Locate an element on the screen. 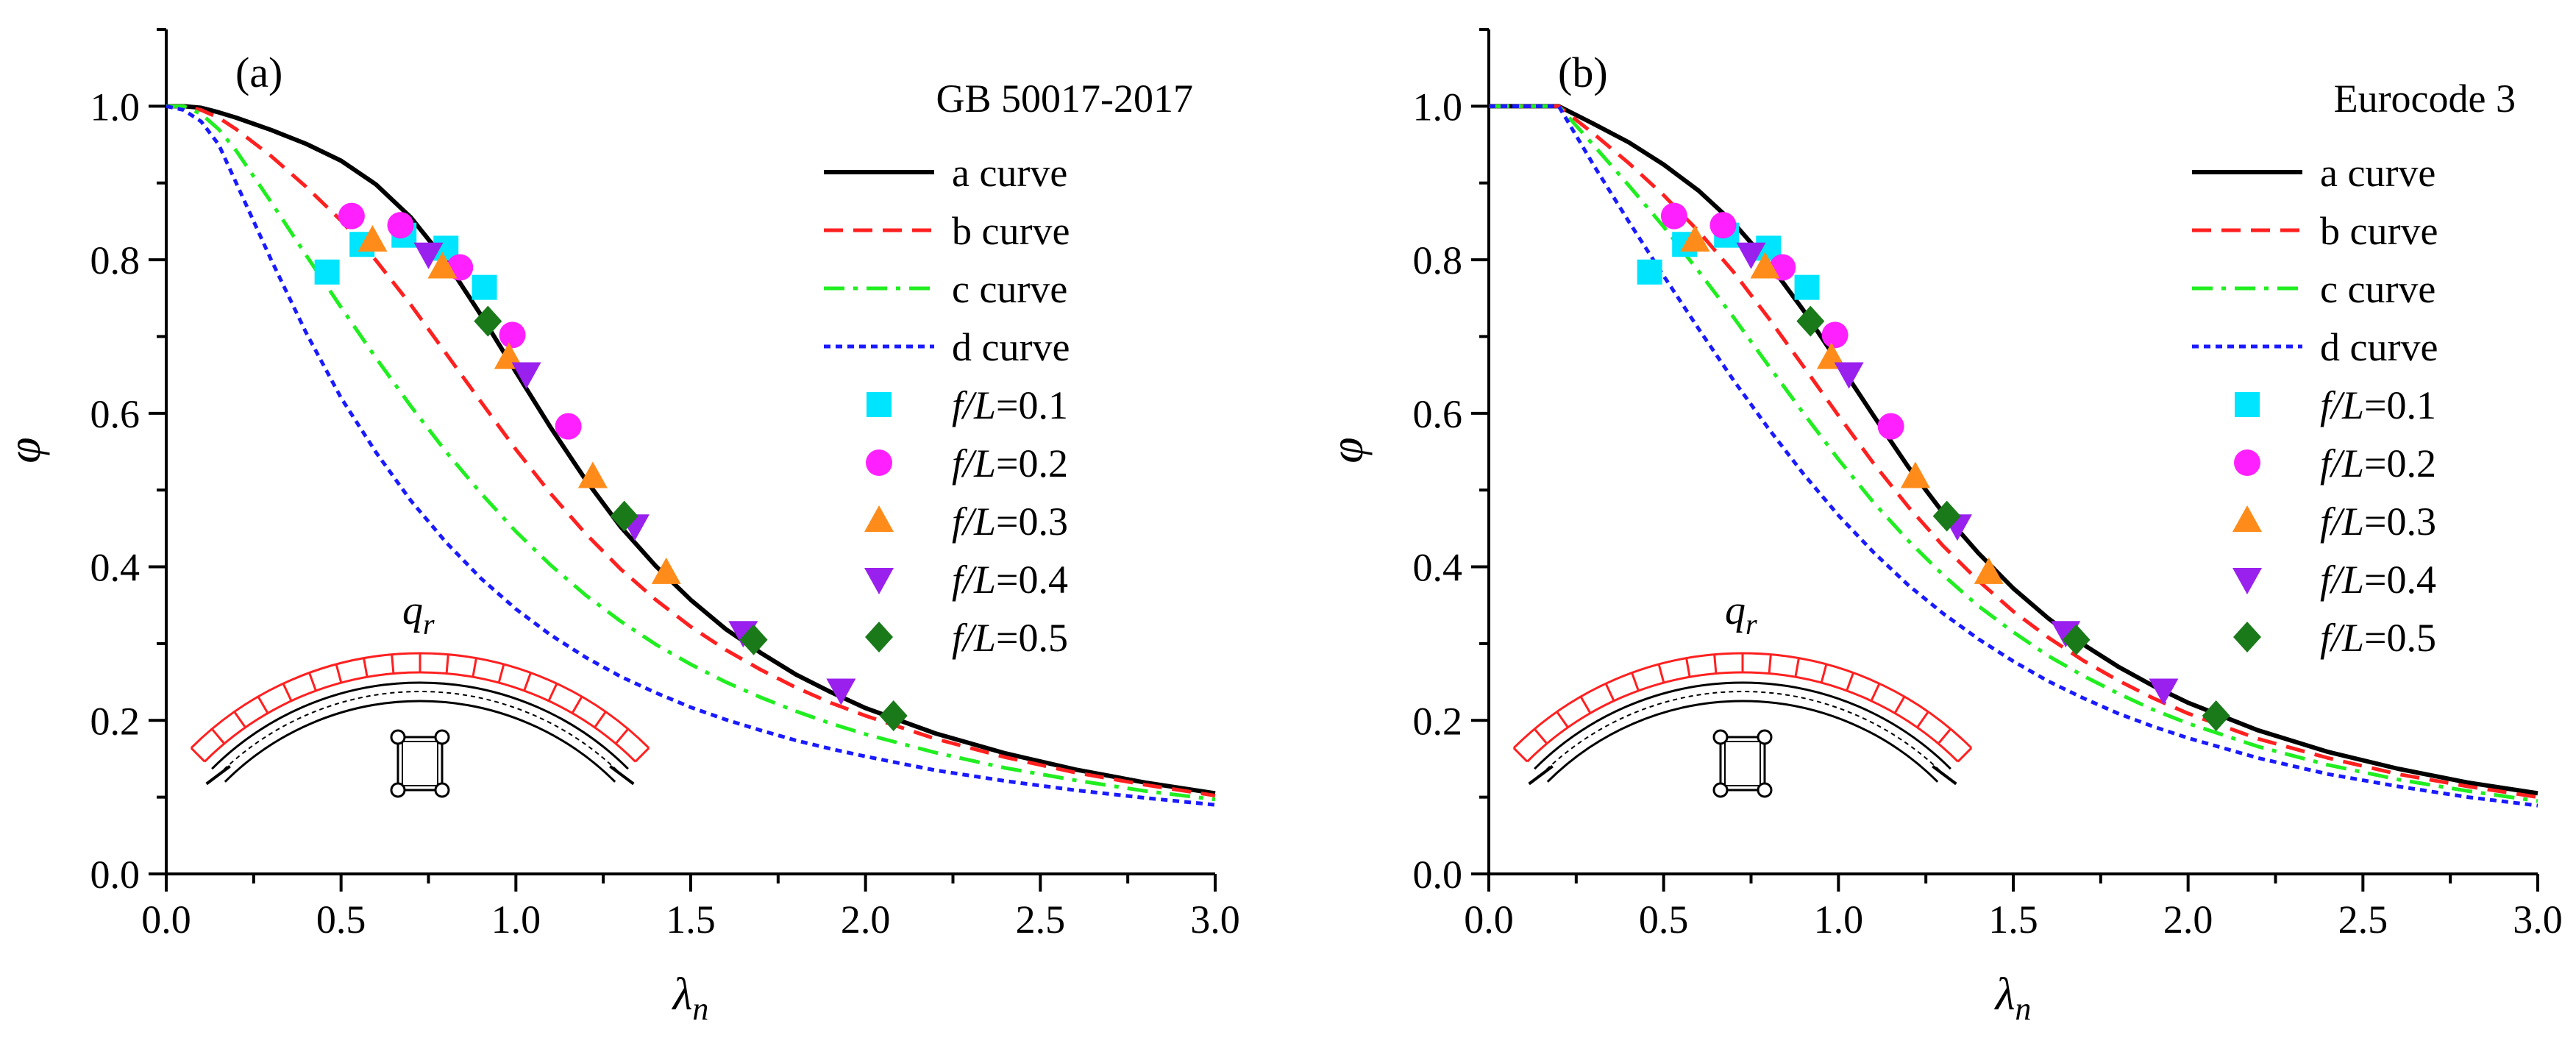  x-tick-label: 2.0 is located at coordinates (2188, 919).